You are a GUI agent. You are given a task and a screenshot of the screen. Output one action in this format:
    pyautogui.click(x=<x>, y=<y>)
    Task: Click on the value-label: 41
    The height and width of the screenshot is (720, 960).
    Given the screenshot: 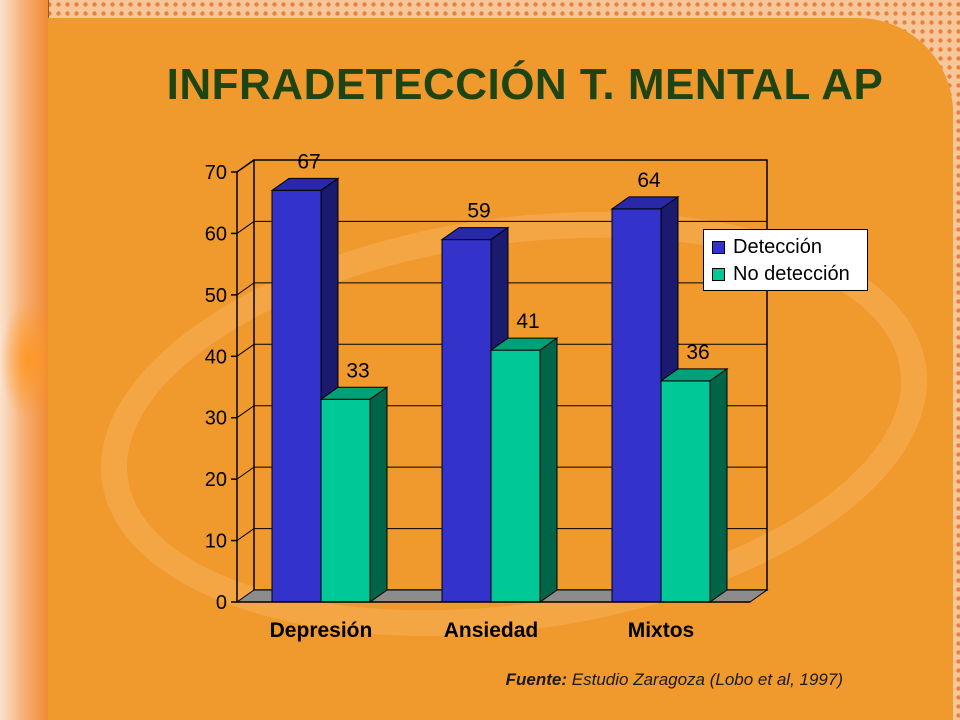 What is the action you would take?
    pyautogui.click(x=527, y=321)
    